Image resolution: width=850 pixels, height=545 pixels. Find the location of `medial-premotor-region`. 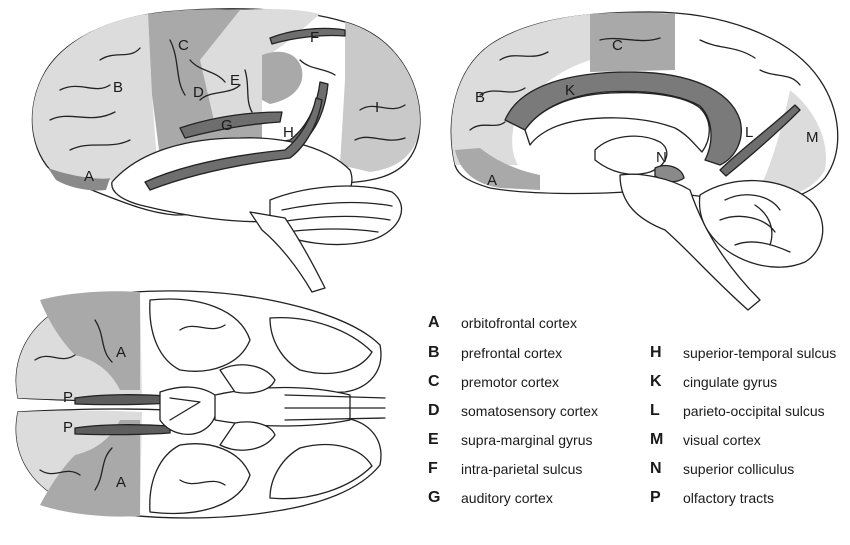

medial-premotor-region is located at coordinates (632, 42).